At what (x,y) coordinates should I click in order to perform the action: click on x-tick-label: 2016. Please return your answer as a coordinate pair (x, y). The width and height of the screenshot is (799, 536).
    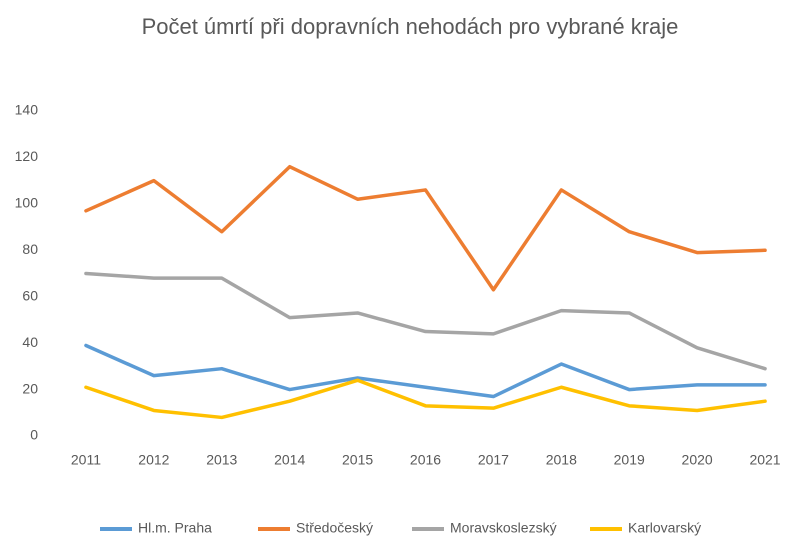
    Looking at the image, I should click on (425, 460).